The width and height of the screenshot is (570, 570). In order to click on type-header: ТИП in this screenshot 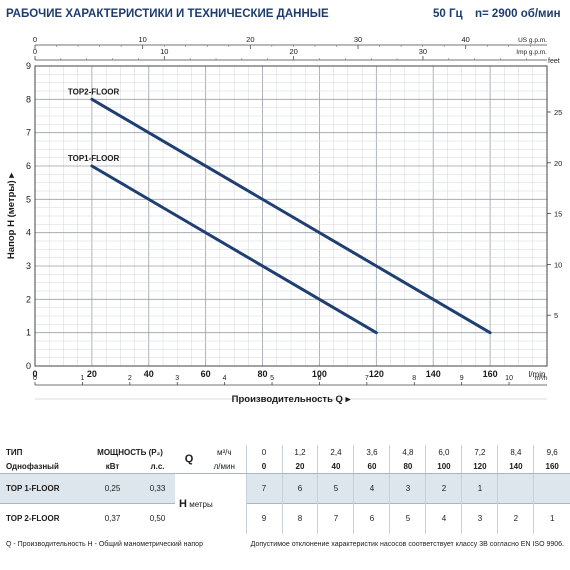, I will do `click(14, 452)`.